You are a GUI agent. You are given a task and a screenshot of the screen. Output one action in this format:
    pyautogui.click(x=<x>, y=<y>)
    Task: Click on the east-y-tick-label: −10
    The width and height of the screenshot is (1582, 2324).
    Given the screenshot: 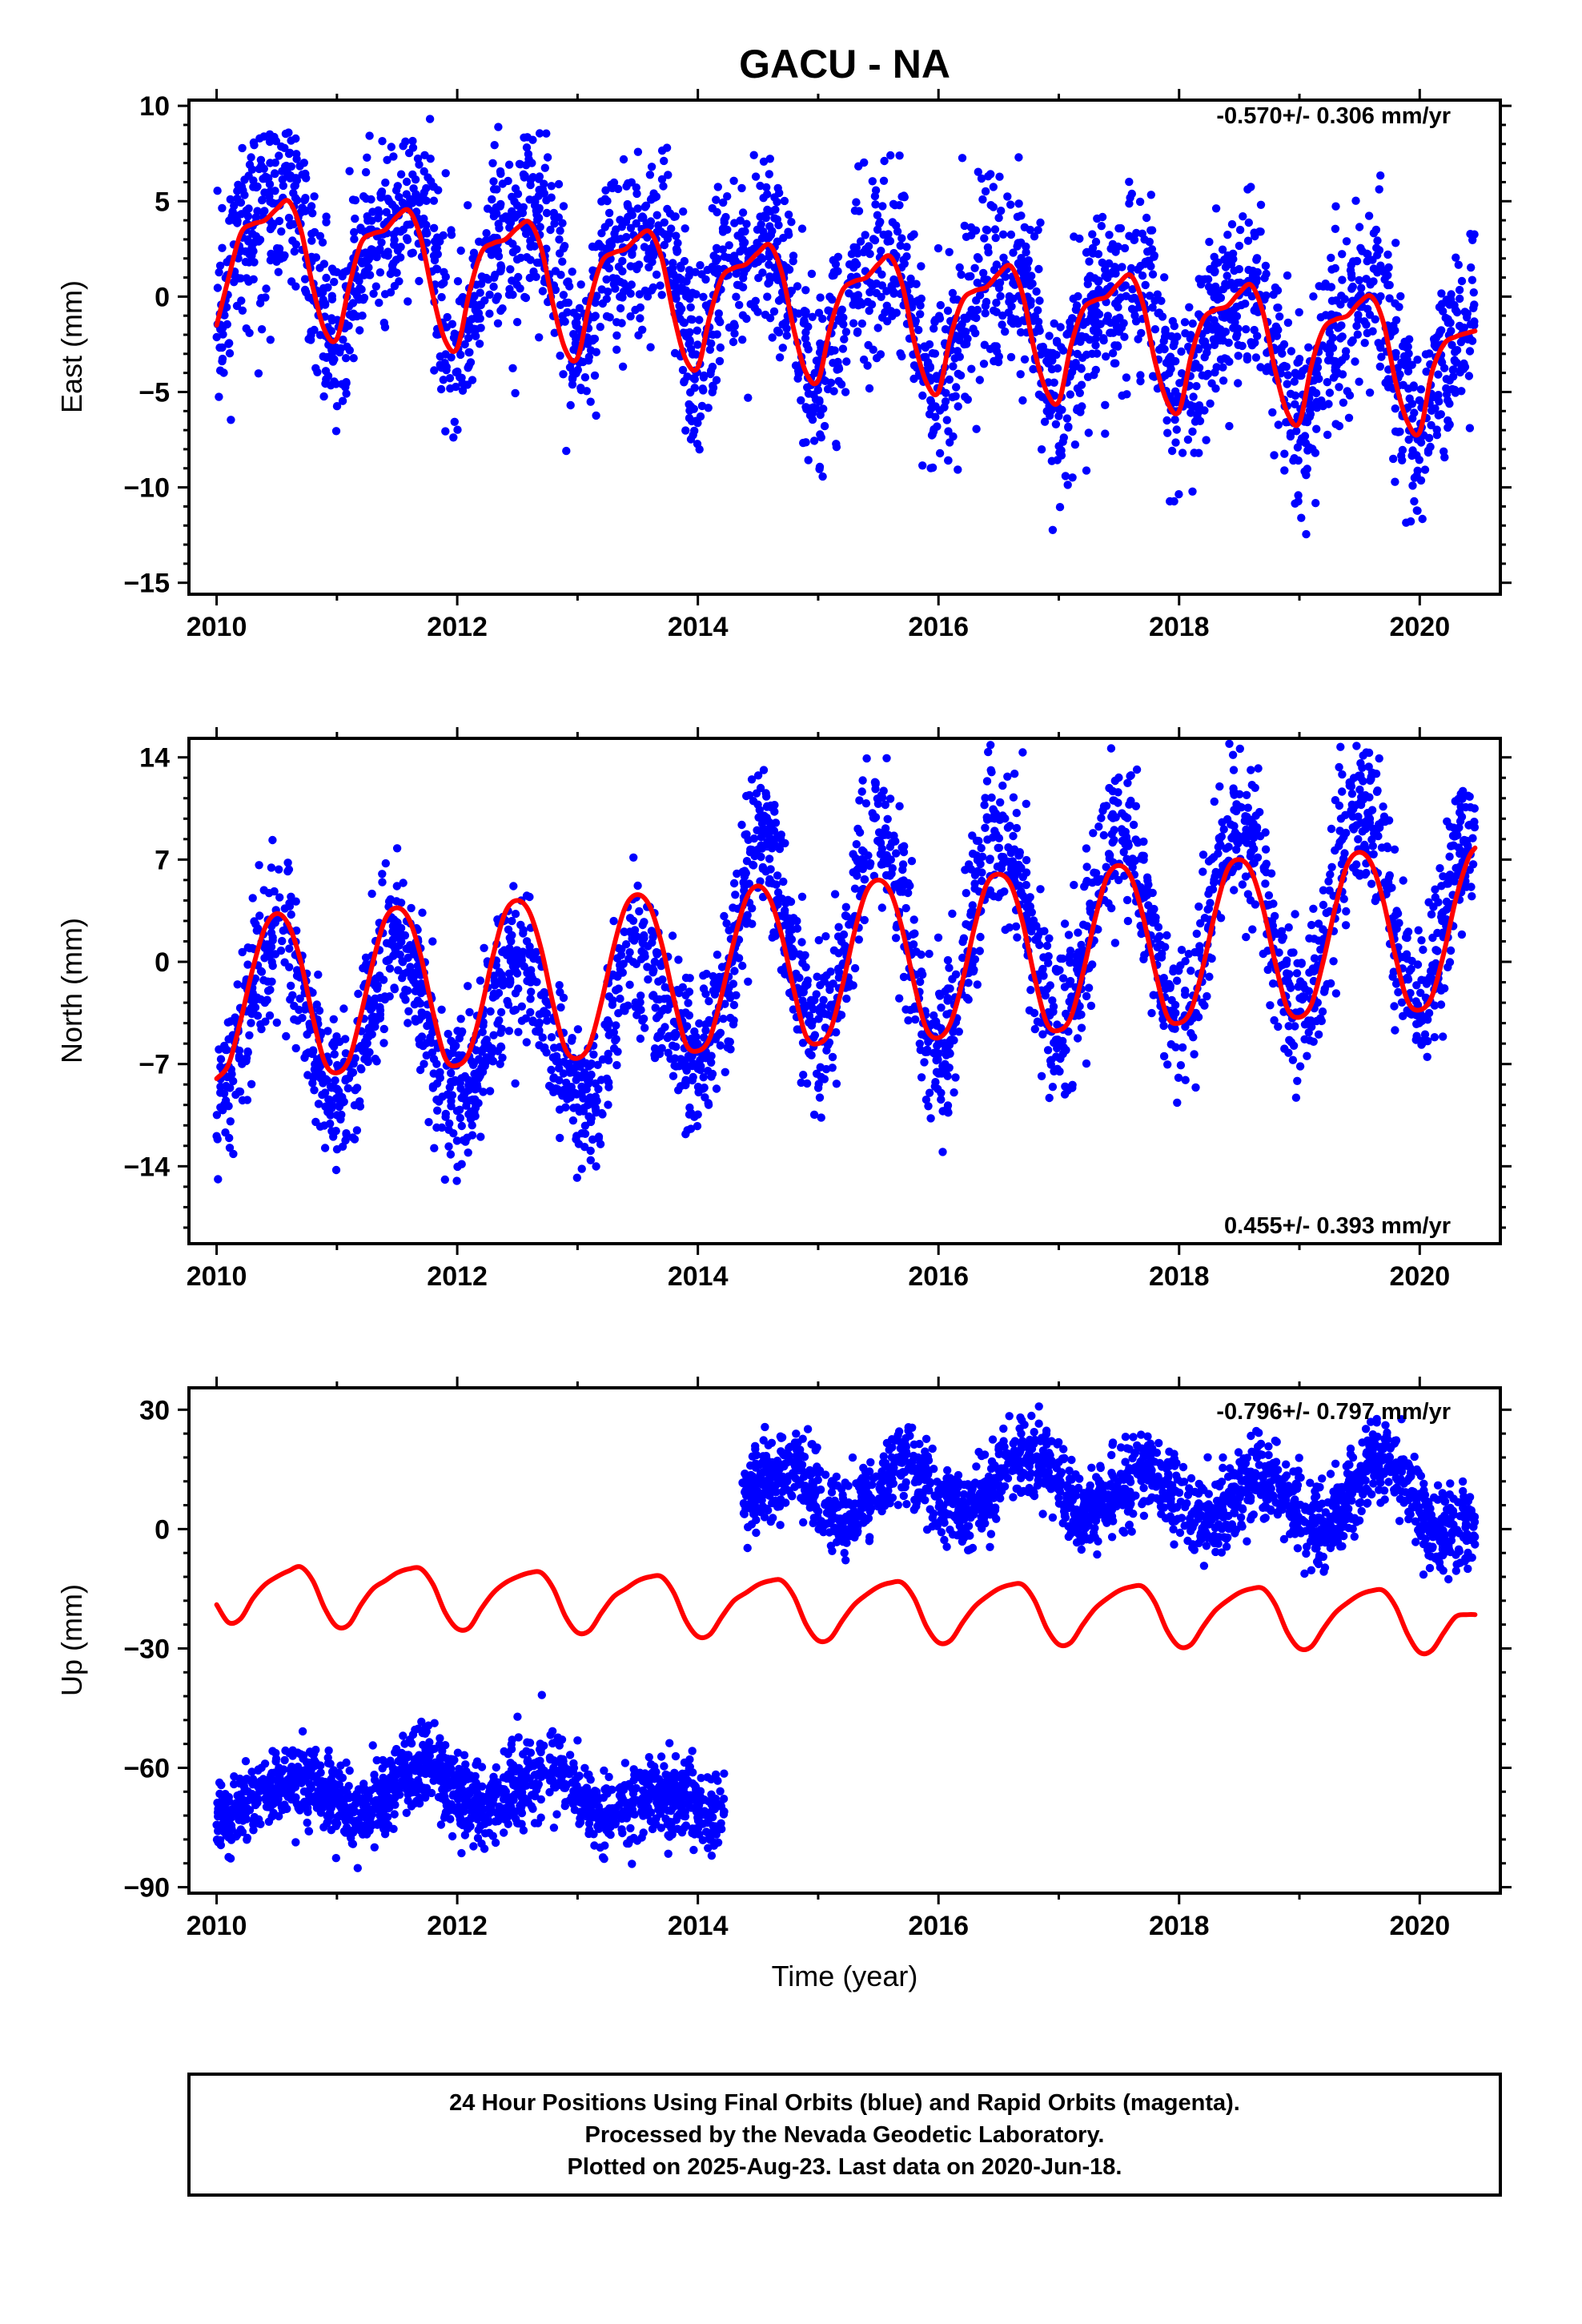 What is the action you would take?
    pyautogui.click(x=146, y=489)
    